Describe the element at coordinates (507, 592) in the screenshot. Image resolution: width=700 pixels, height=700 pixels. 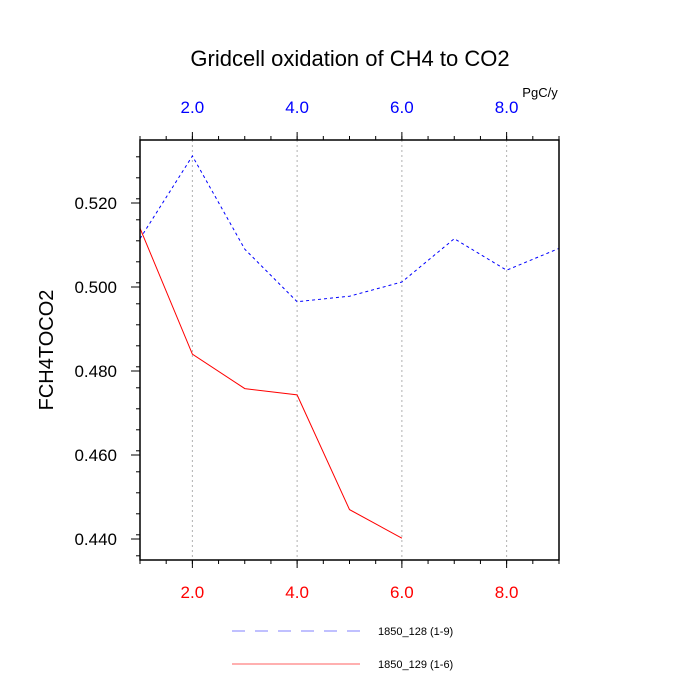
I see `x-tick-label: 8.0` at that location.